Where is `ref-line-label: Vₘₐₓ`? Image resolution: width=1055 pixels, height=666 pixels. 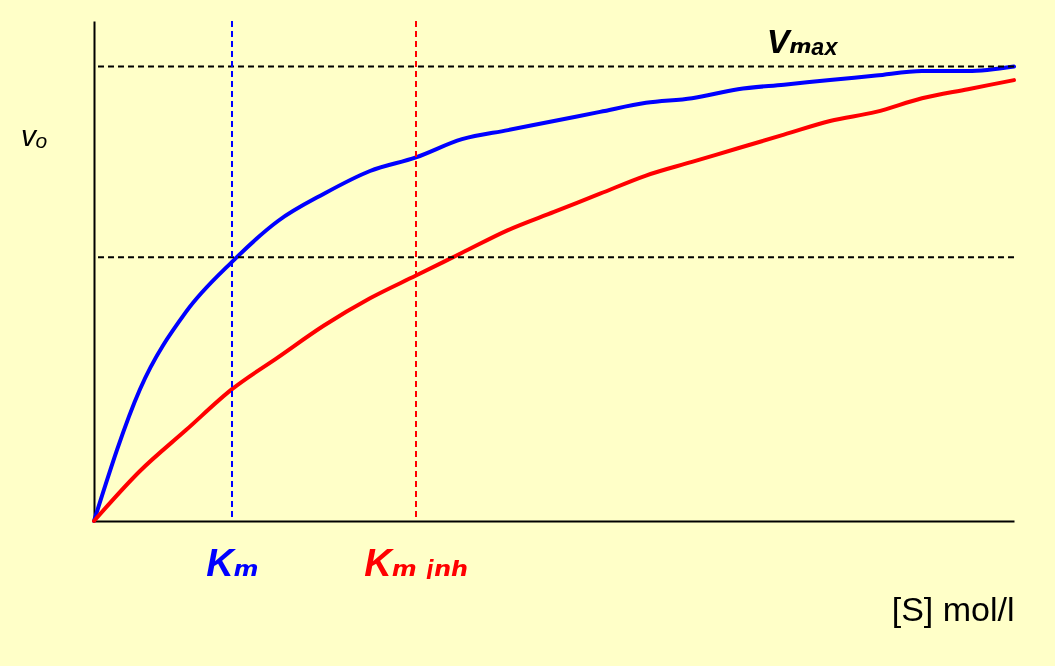
ref-line-label: Vₘₐₓ is located at coordinates (802, 41).